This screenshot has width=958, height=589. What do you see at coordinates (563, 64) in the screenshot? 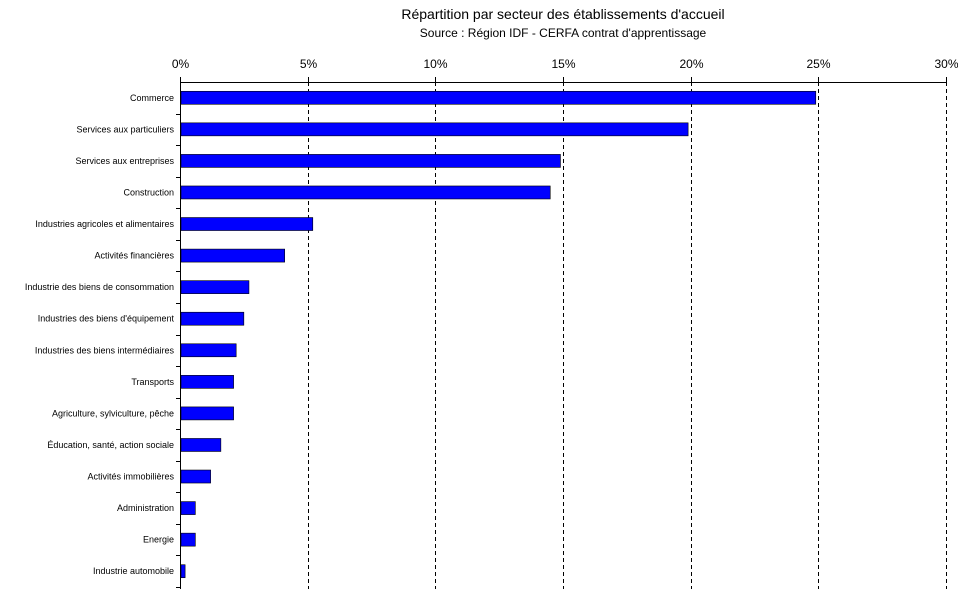
I see `x-tick-label: 15%` at bounding box center [563, 64].